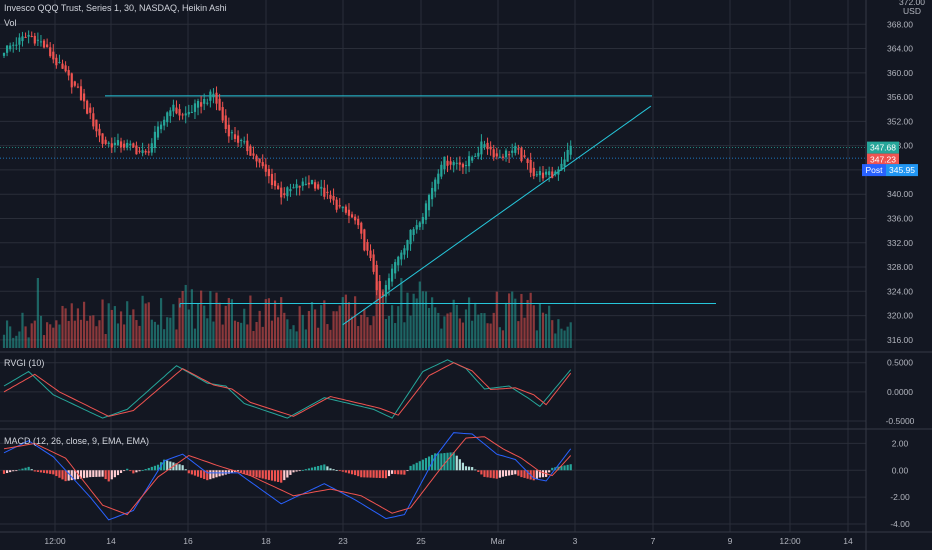  Describe the element at coordinates (883, 159) in the screenshot. I see `prev-price-tag` at that location.